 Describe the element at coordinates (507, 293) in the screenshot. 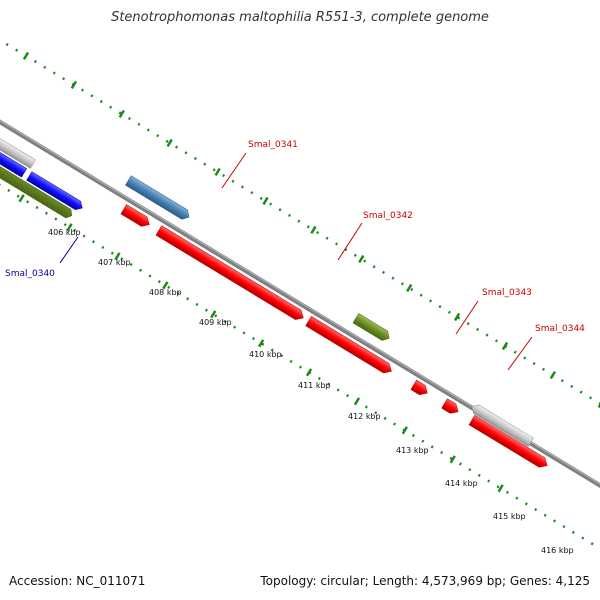

I see `gene-label-smal-0343: Smal_0343` at that location.